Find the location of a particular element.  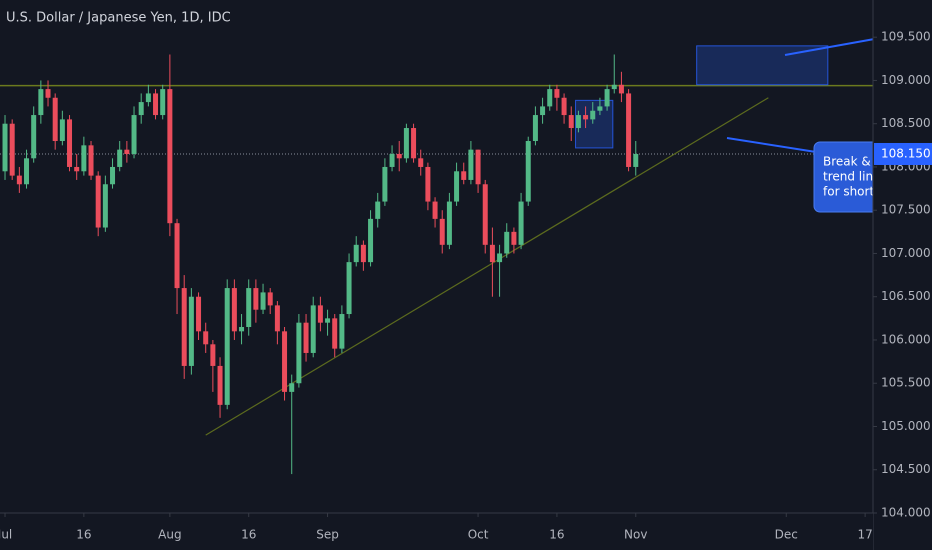

x-tick-label: 17 is located at coordinates (864, 535).